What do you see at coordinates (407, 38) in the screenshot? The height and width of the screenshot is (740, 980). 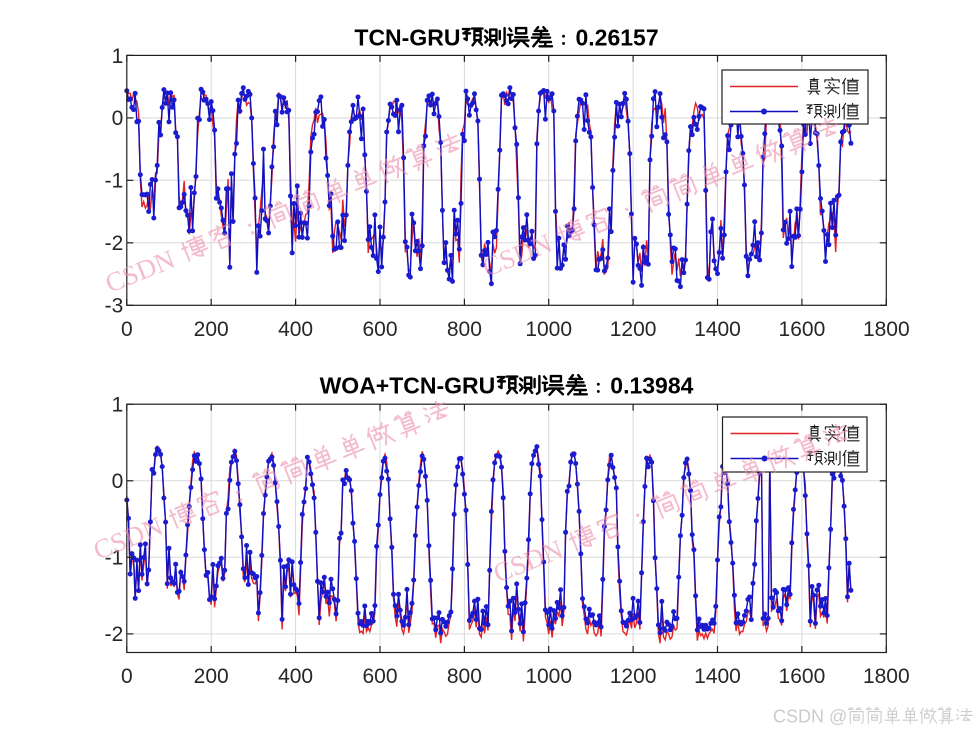 I see `svg-text: TCN-GRU` at bounding box center [407, 38].